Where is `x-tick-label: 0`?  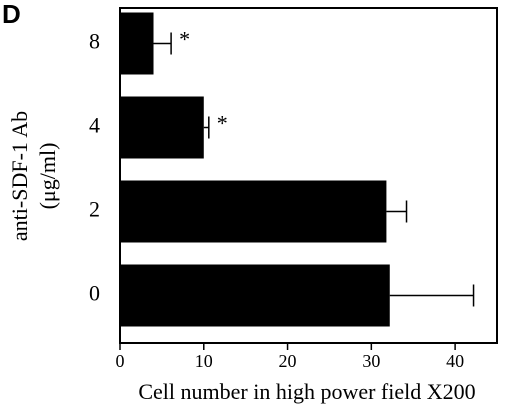
x-tick-label: 0 is located at coordinates (120, 361).